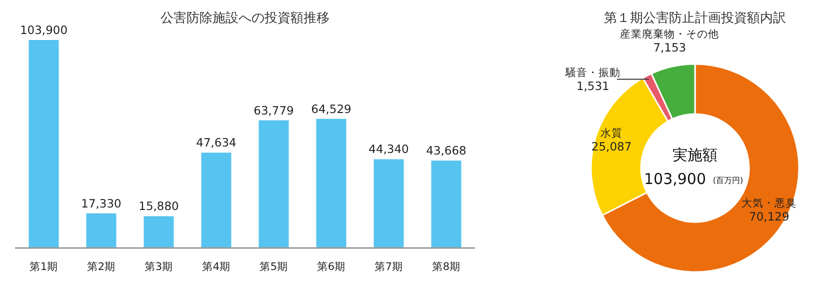 This screenshot has width=833, height=295. Describe the element at coordinates (43, 267) in the screenshot. I see `x-tick-label: 第1期` at that location.